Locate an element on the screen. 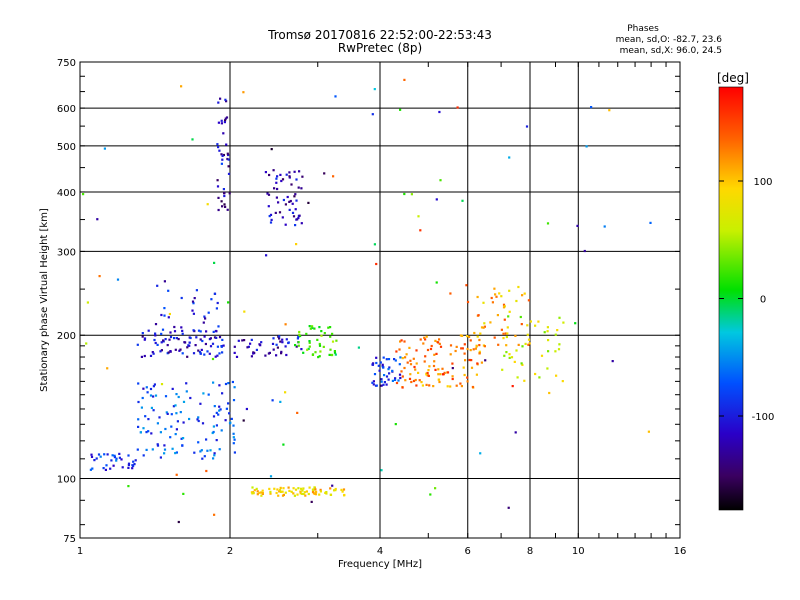  stats-x-line: mean, sd,X: 96.0, 24.5 is located at coordinates (671, 51).